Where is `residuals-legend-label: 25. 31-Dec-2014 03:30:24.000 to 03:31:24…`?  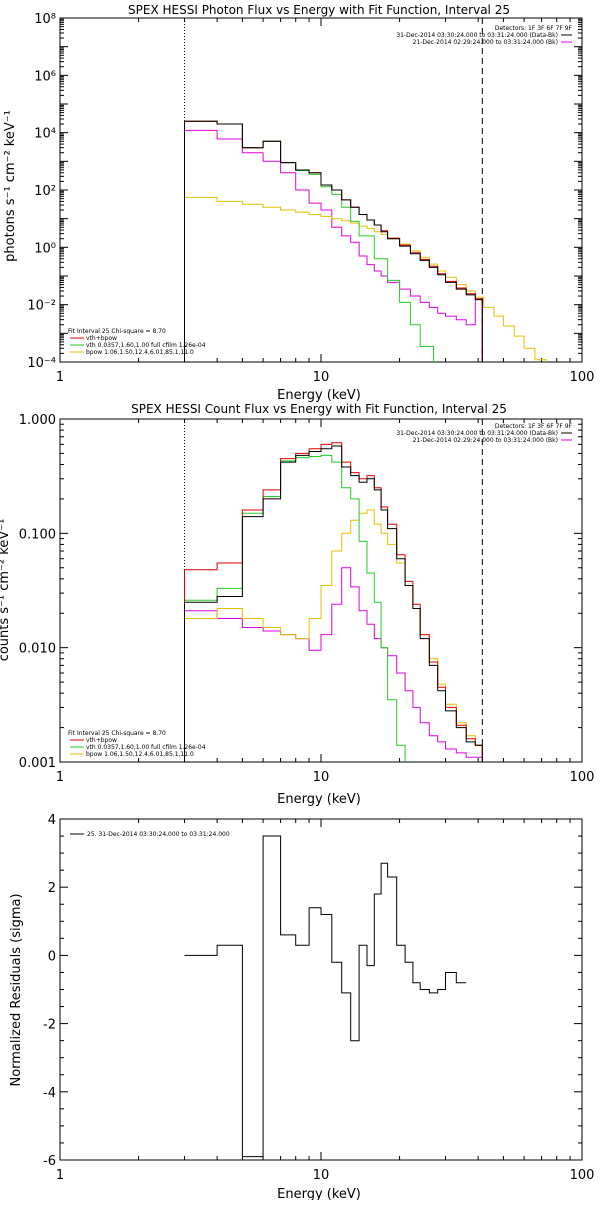
residuals-legend-label: 25. 31-Dec-2014 03:30:24.000 to 03:31:24… is located at coordinates (158, 834).